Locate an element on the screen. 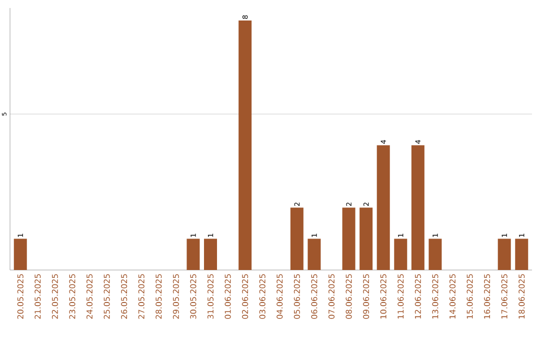  x-tick-label: 03.06.2025 is located at coordinates (262, 296).